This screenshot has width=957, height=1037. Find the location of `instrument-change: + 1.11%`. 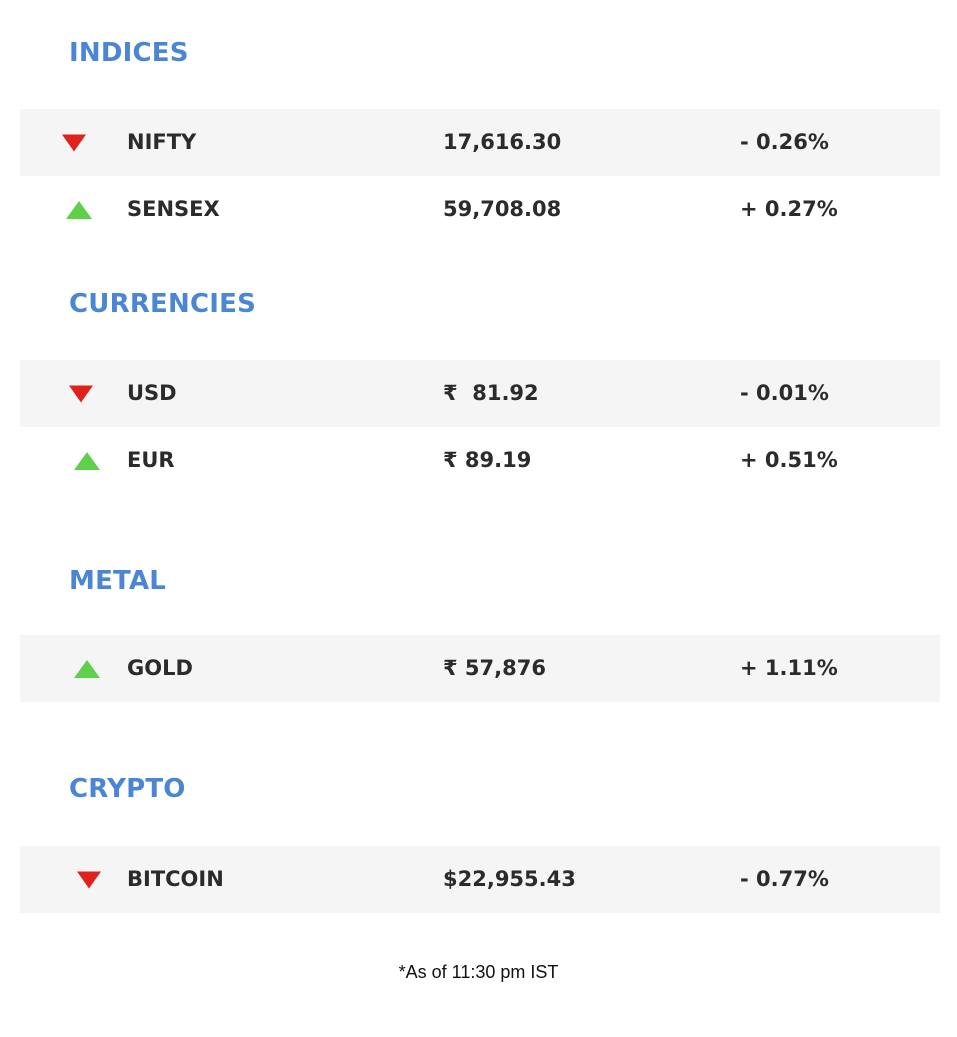

instrument-change: + 1.11% is located at coordinates (789, 668).